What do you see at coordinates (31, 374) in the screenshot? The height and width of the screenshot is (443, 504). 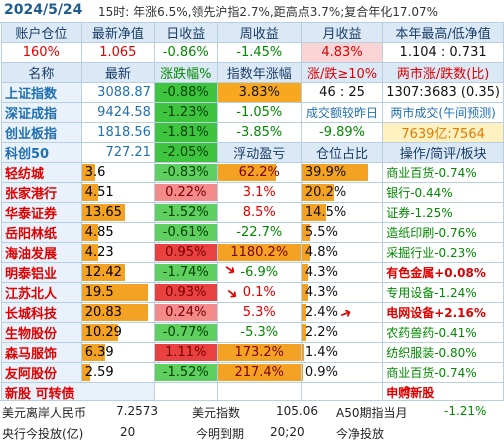 I see `stock-name-text: 友阿股份` at bounding box center [31, 374].